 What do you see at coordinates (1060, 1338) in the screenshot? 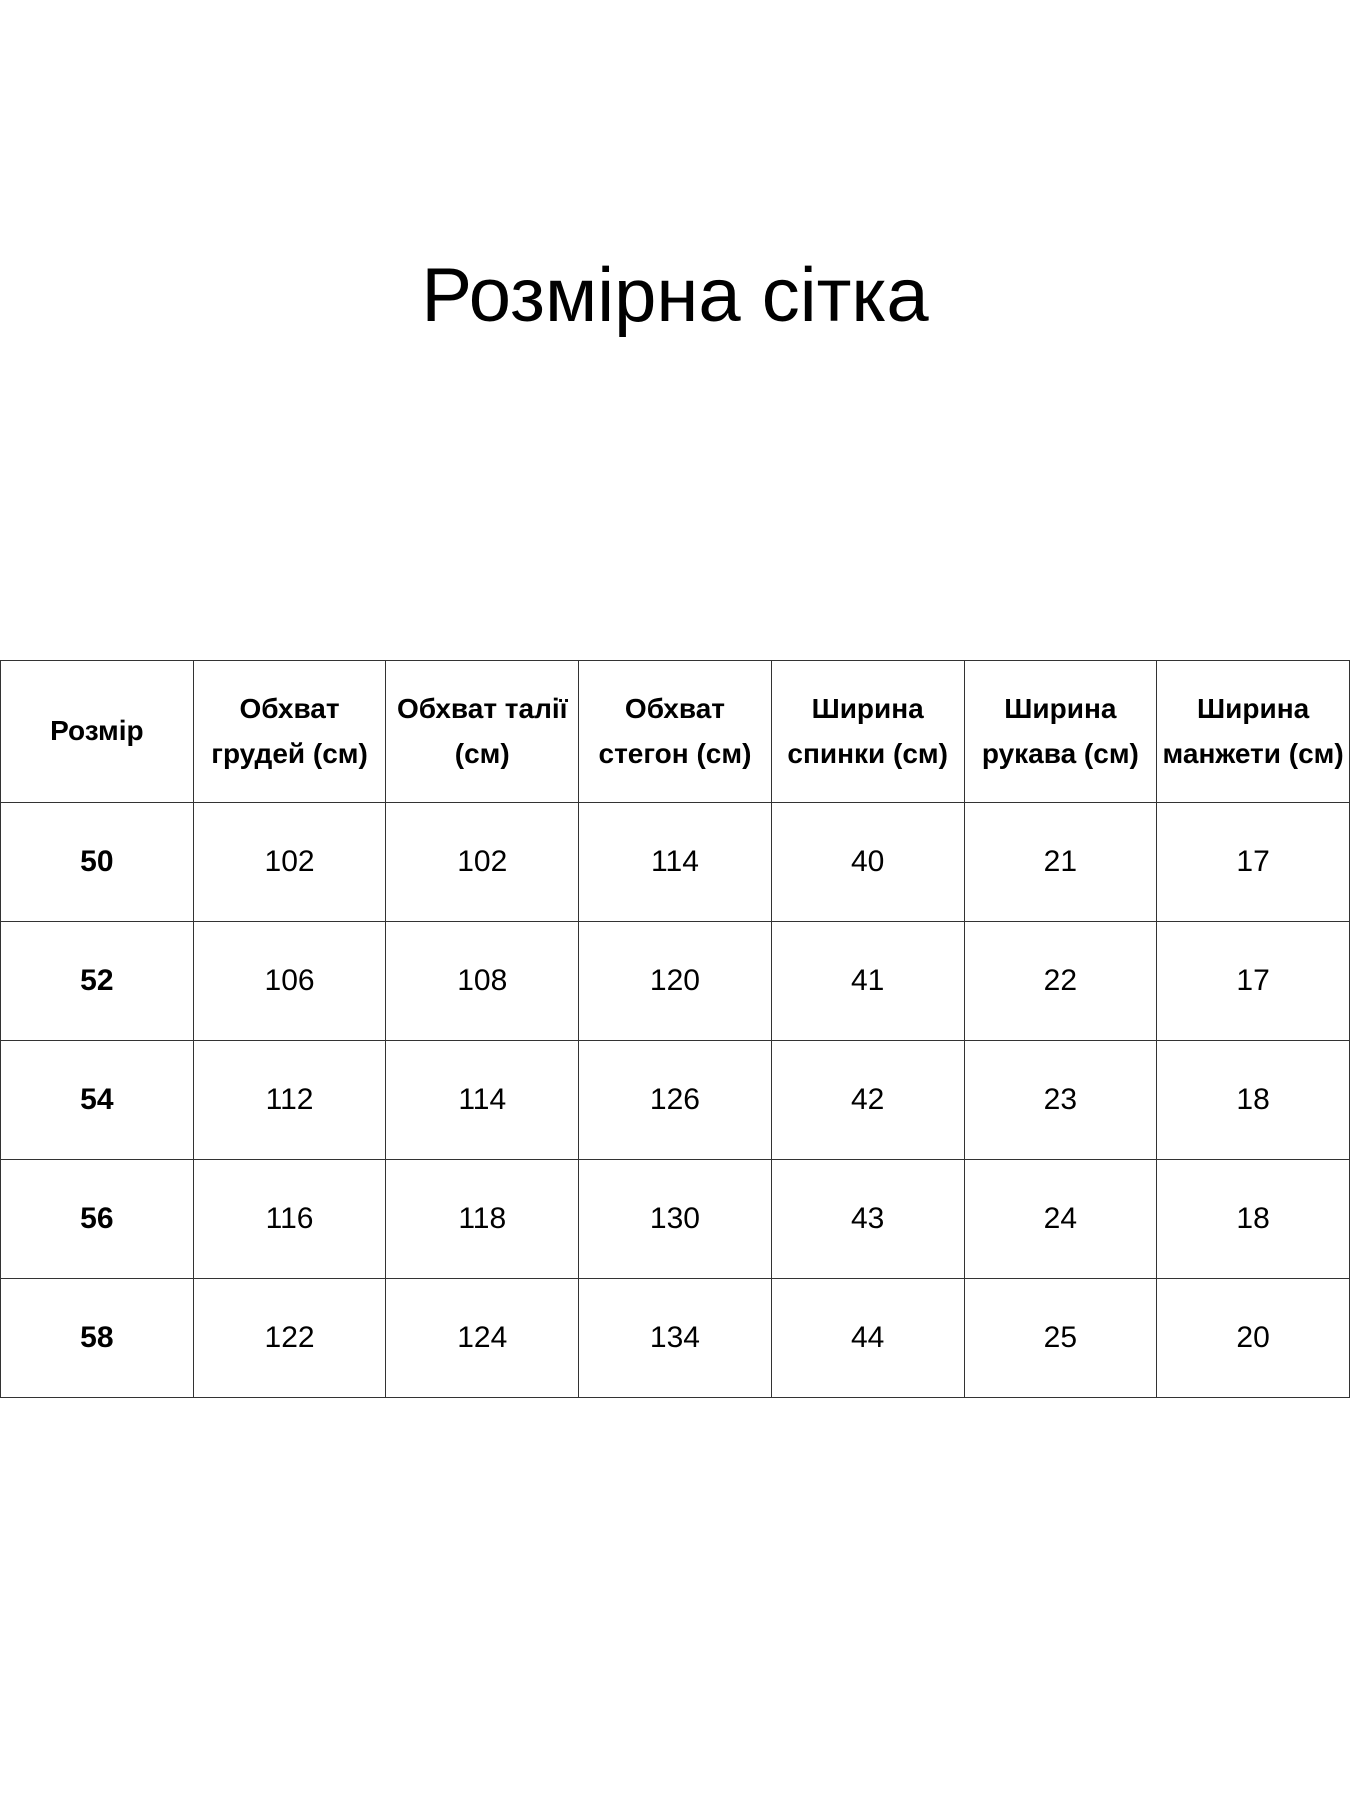
I see `measurement-cell: 25` at bounding box center [1060, 1338].